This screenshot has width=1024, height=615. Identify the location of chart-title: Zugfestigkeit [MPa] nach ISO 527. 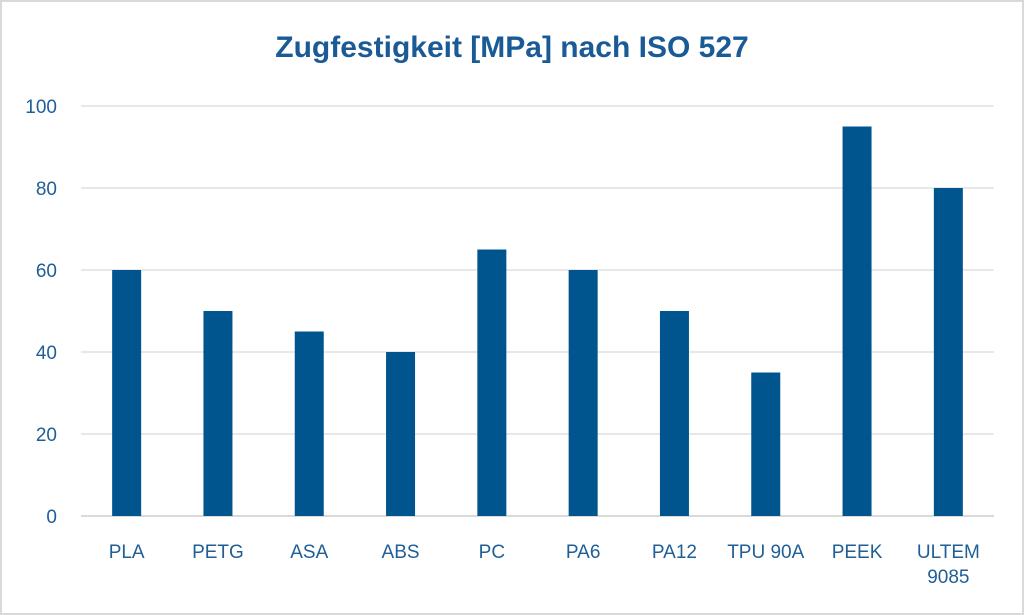
(511, 47).